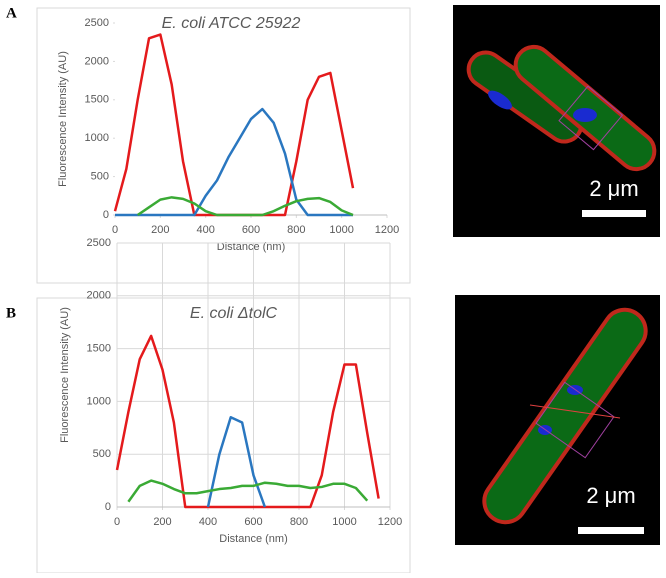  I want to click on chart-title: E. coli ΔtolC, so click(234, 313).